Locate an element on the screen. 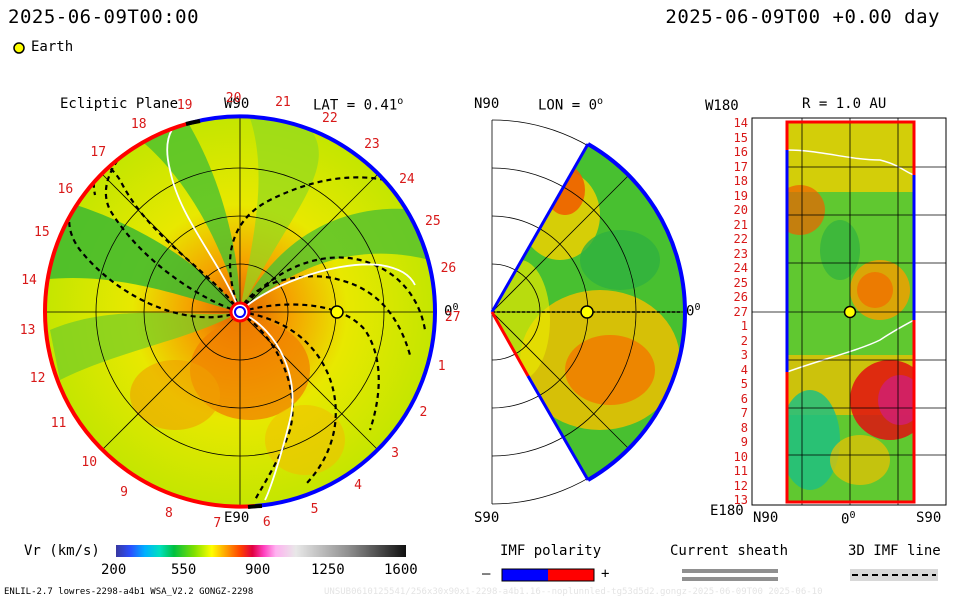  imf-minus-label: – is located at coordinates (486, 574).